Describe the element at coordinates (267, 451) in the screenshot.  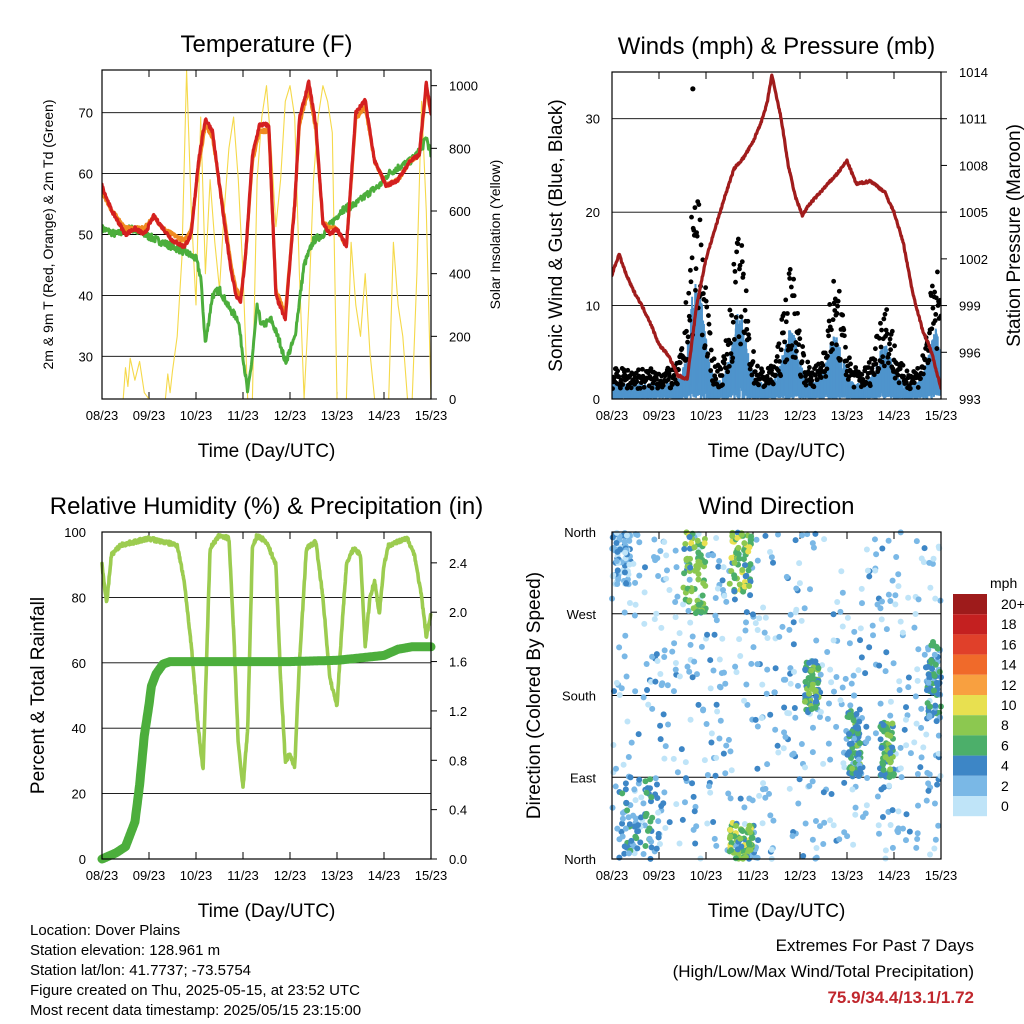
I see `x-axis-label: Time (Day/UTC)` at that location.